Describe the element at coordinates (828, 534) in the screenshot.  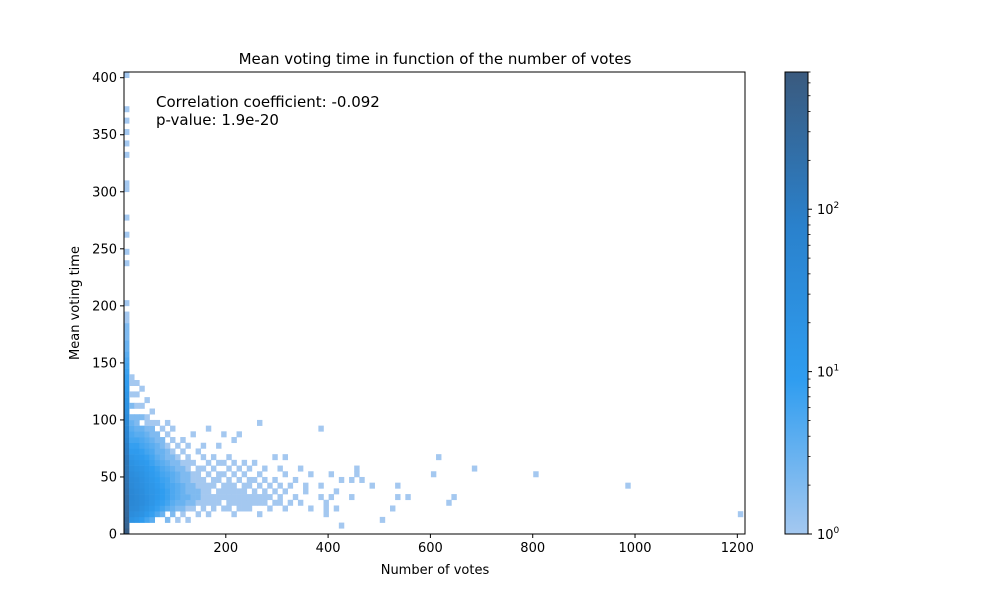
I see `colorbar-tick-label: 10⁰` at that location.